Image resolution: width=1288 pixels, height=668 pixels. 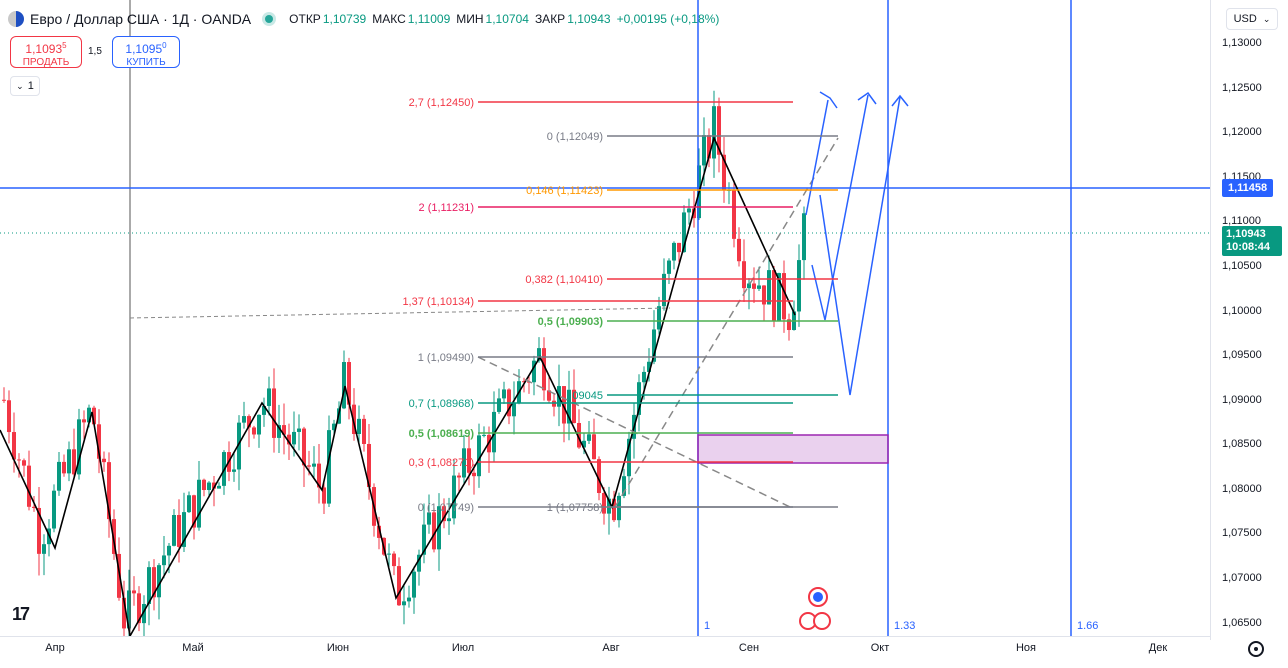 I want to click on price-tick: 1,10500, so click(x=1242, y=266).